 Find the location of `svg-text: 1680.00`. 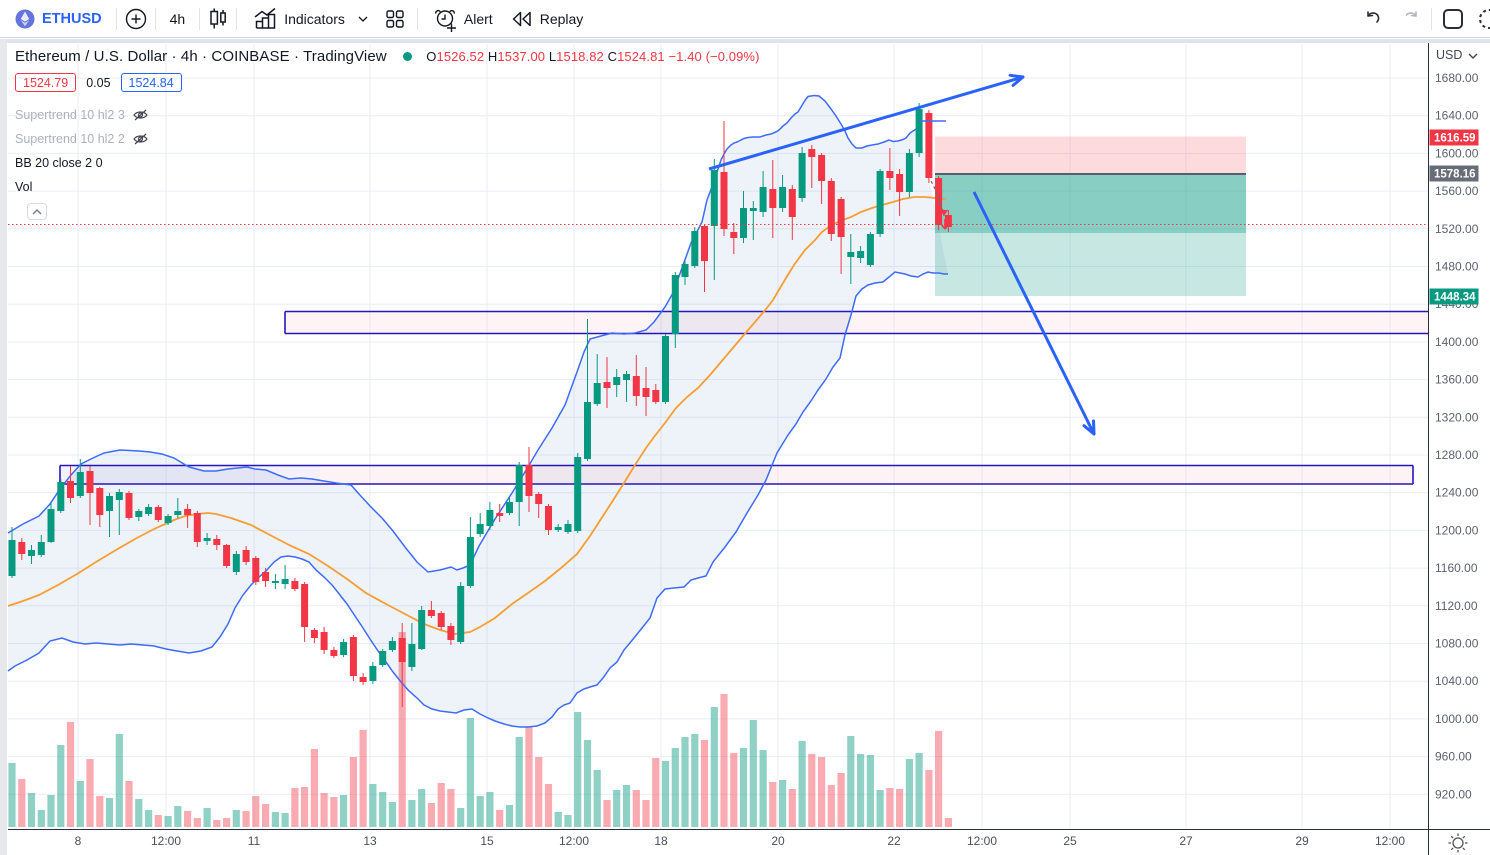

svg-text: 1680.00 is located at coordinates (1457, 78).